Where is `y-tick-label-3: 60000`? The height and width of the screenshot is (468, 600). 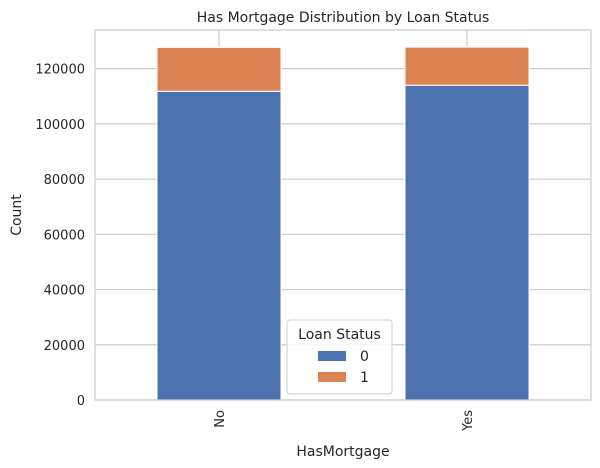 y-tick-label-3: 60000 is located at coordinates (64, 235).